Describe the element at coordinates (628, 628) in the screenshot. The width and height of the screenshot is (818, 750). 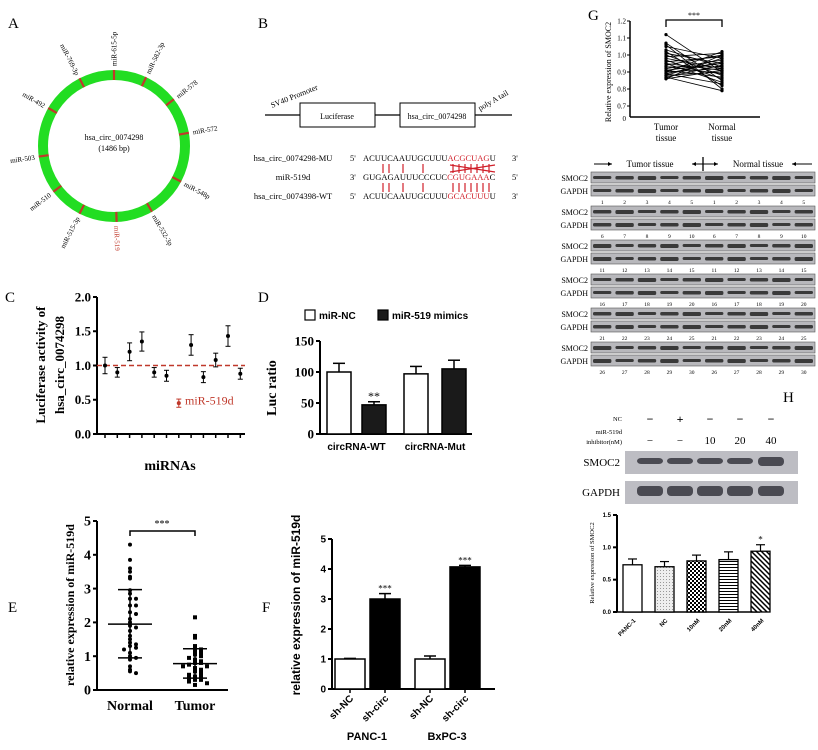
I see `x-tick-label: PANC-1` at that location.